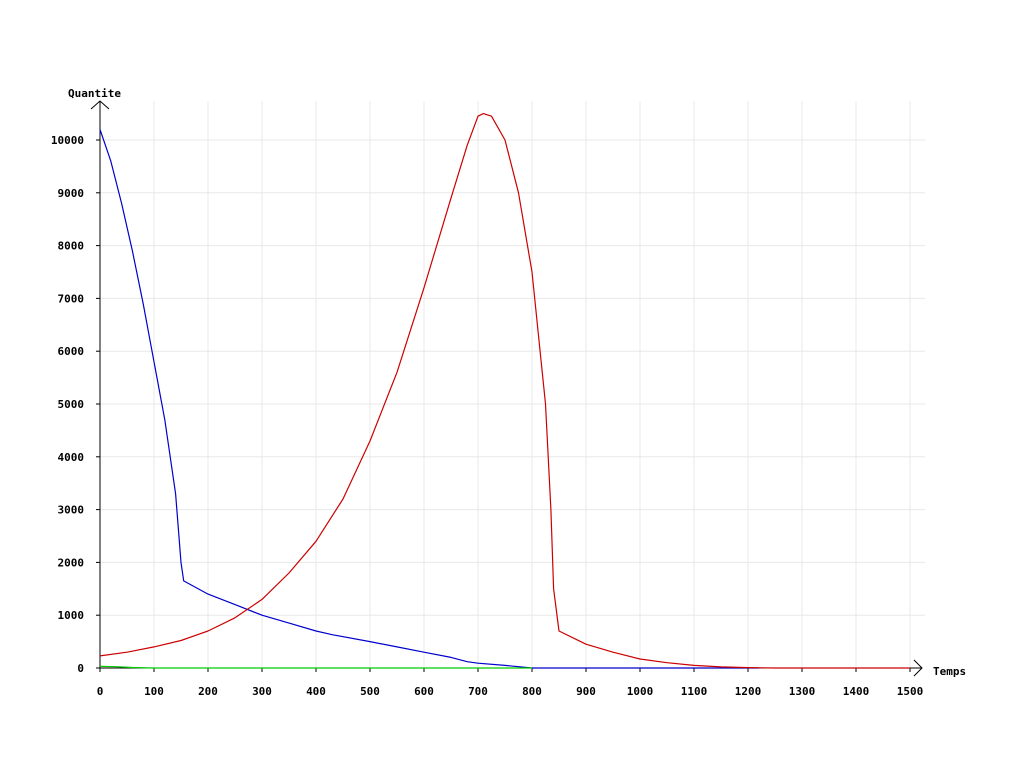  I want to click on x-tick-label: 600, so click(424, 691).